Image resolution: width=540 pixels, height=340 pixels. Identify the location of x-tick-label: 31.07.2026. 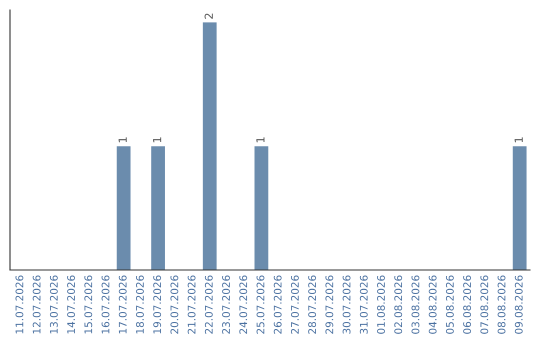
(364, 305).